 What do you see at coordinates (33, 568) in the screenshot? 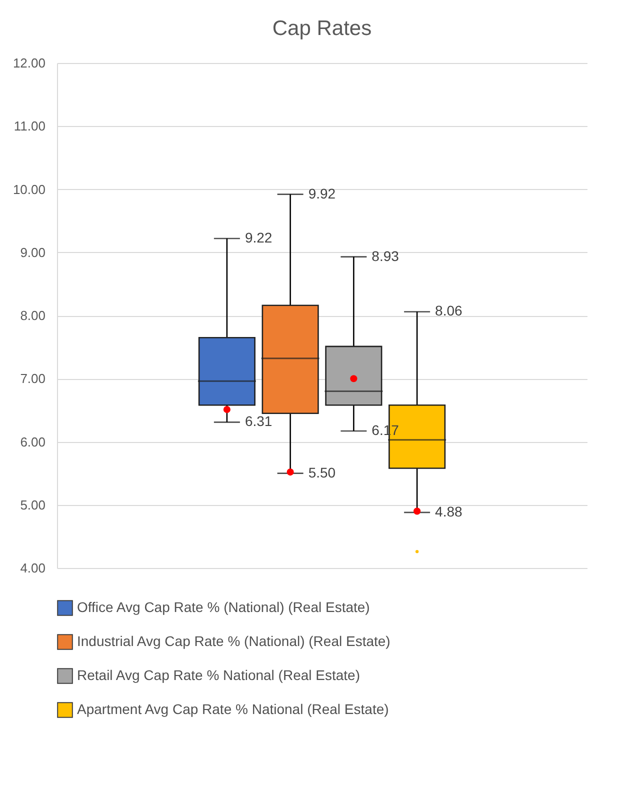
I see `y-tick-label: 4.00` at bounding box center [33, 568].